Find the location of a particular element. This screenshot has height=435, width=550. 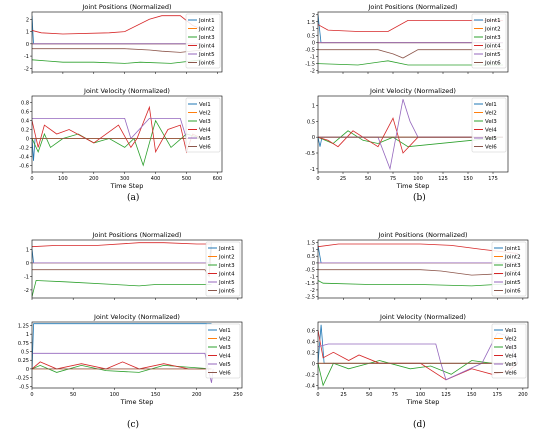

panel-label-c: (c) is located at coordinates (133, 425).